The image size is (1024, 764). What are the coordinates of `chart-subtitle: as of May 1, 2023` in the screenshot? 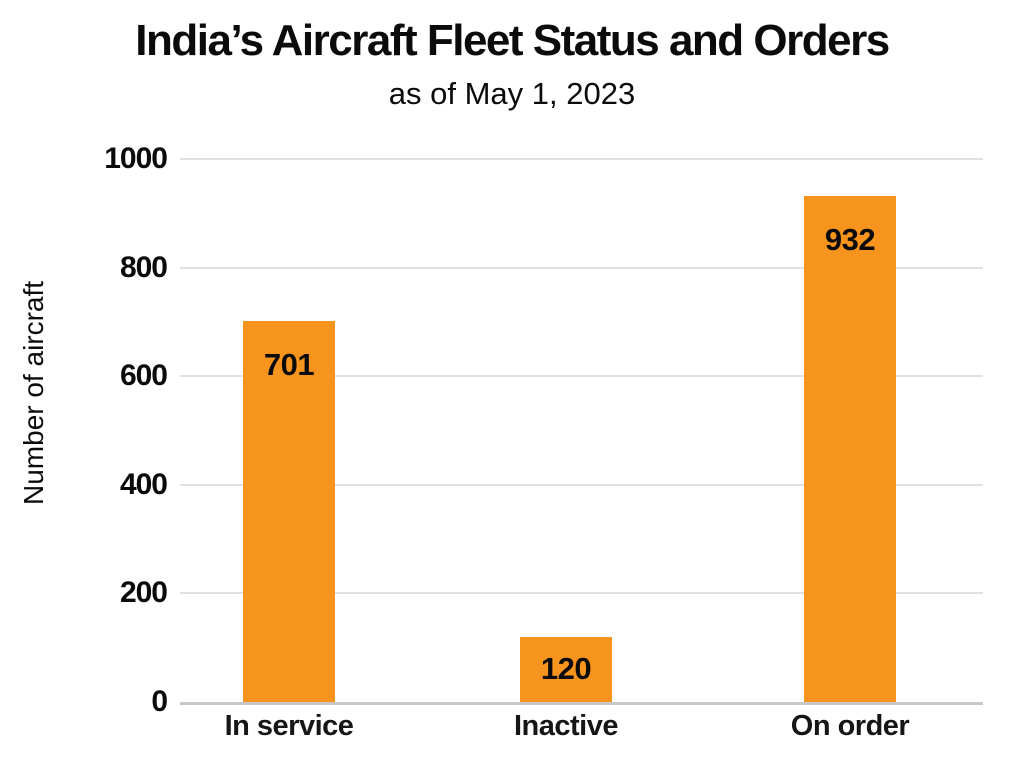 It's located at (512, 93).